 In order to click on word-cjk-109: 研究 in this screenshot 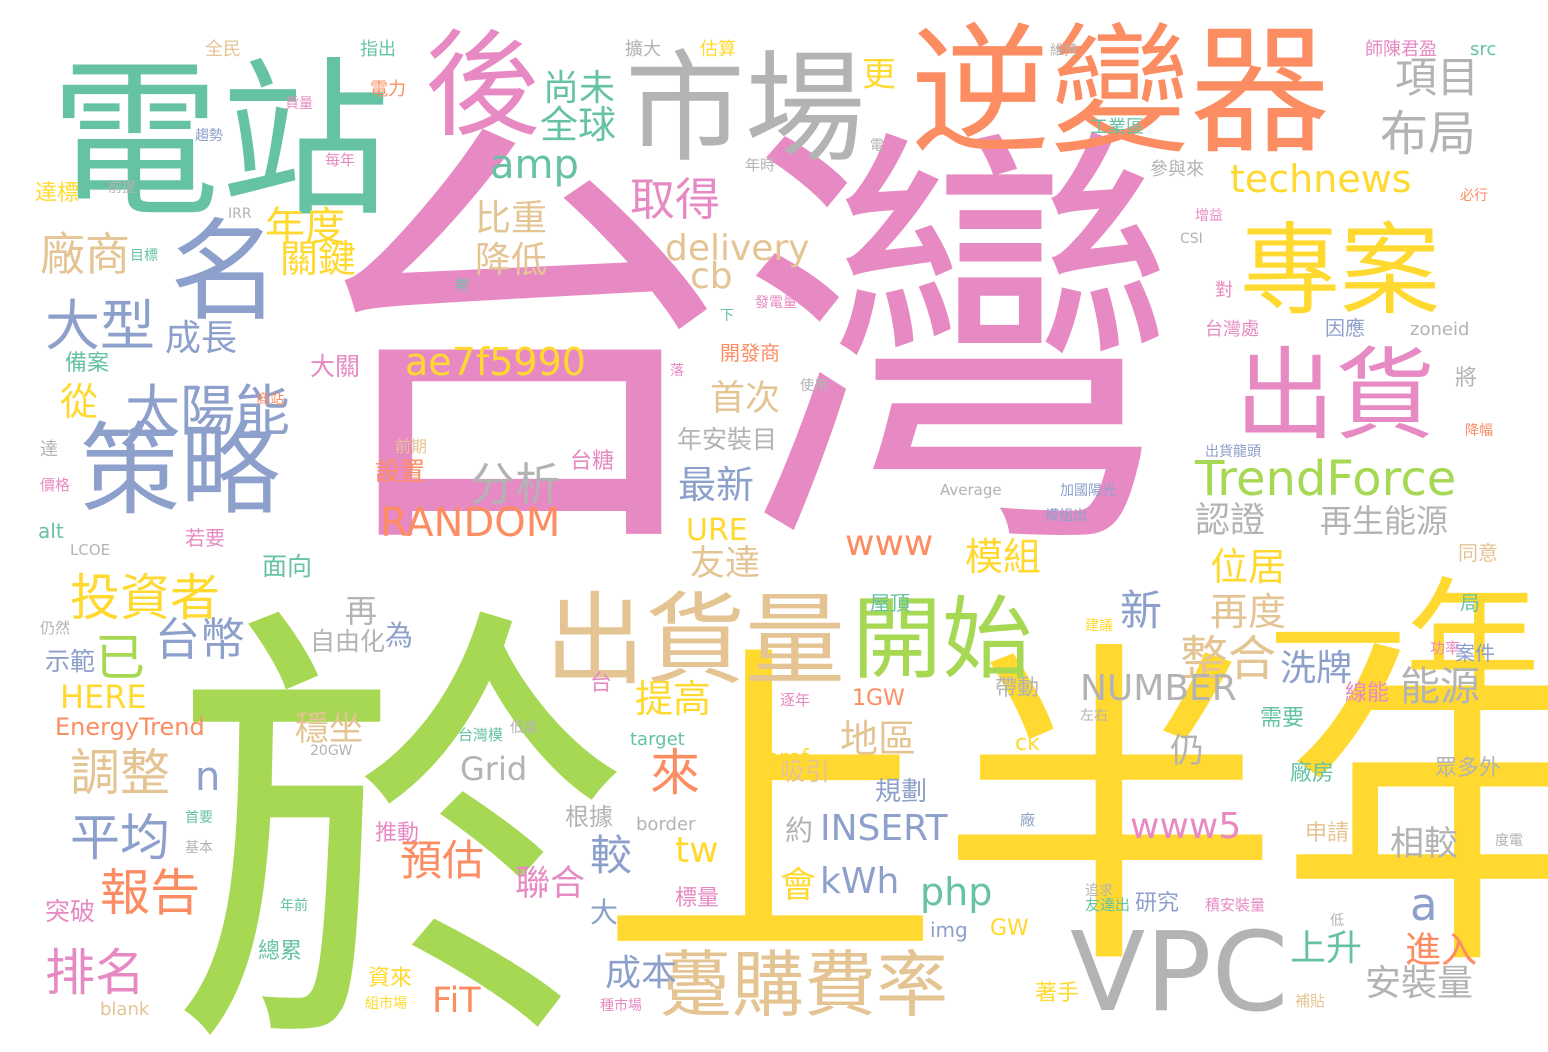, I will do `click(1157, 903)`.